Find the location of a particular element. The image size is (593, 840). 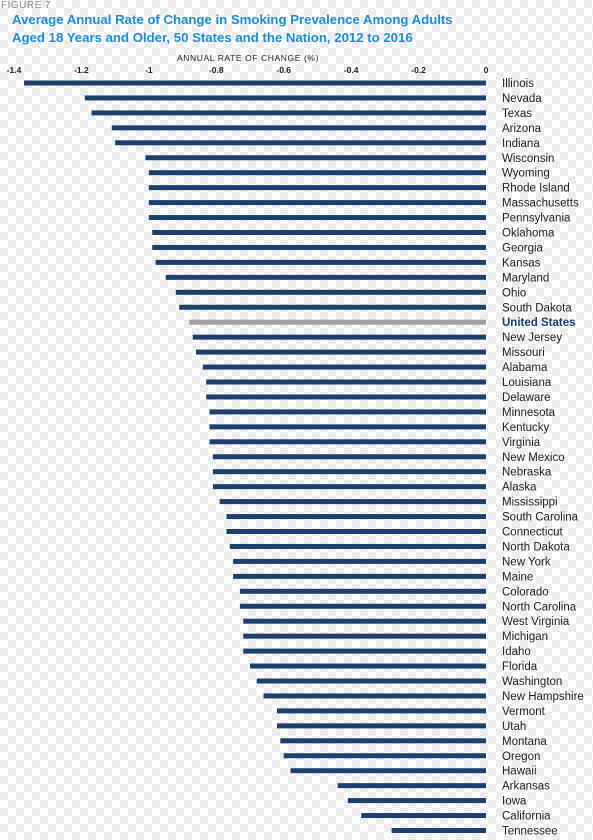

category-label: Alaska is located at coordinates (519, 488).